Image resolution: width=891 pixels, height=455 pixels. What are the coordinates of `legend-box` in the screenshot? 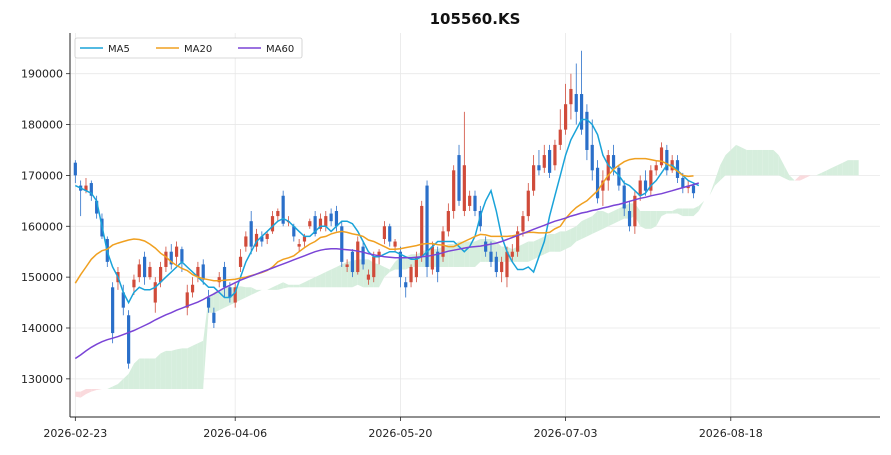 It's located at (188, 48).